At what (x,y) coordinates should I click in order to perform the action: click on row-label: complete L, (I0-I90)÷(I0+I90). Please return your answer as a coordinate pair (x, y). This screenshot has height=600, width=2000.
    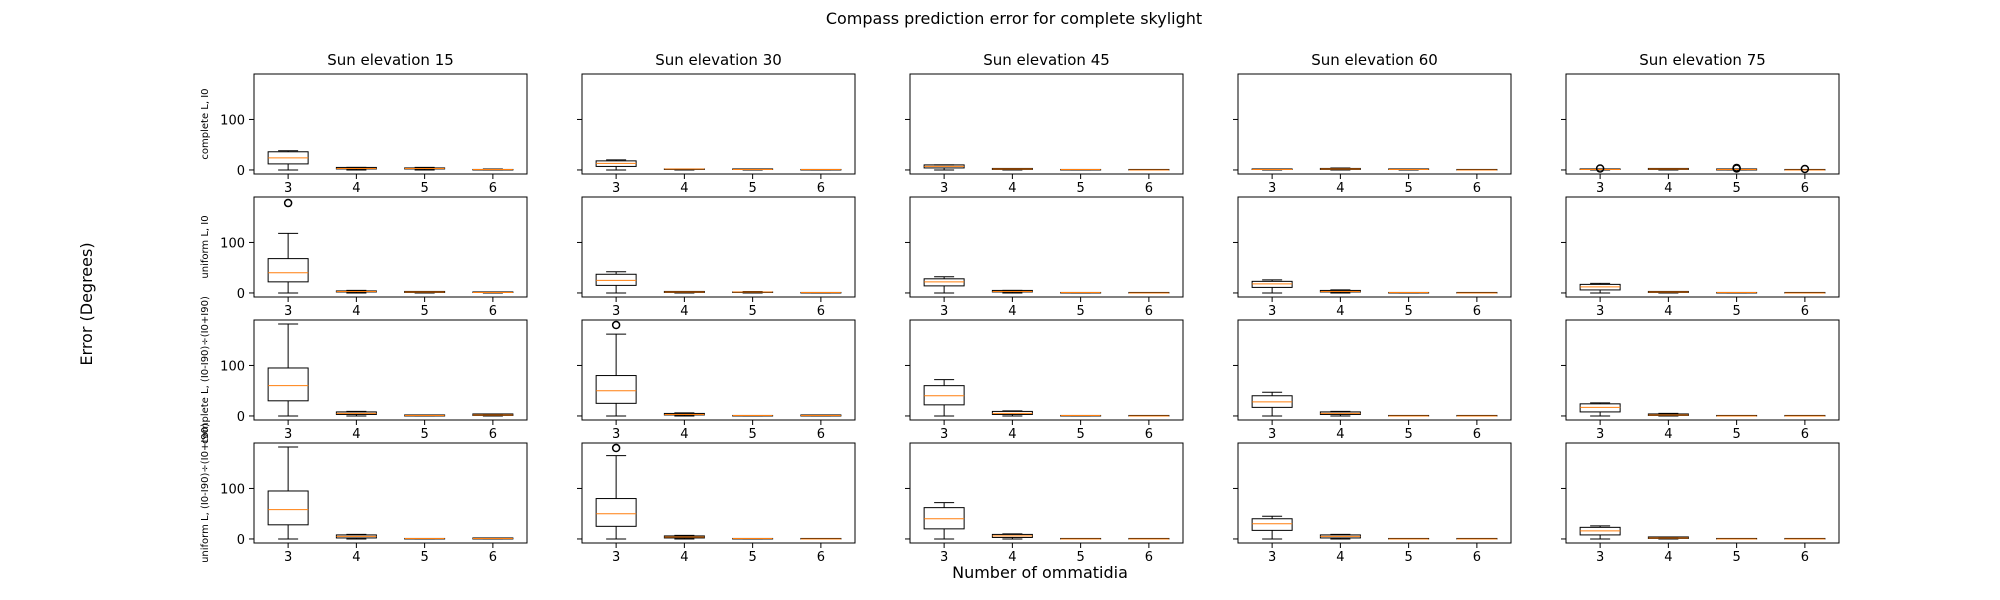
    Looking at the image, I should click on (205, 370).